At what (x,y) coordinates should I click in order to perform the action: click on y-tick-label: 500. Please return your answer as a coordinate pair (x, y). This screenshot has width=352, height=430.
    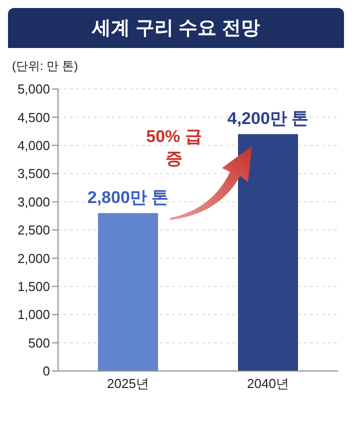
    Looking at the image, I should click on (39, 342).